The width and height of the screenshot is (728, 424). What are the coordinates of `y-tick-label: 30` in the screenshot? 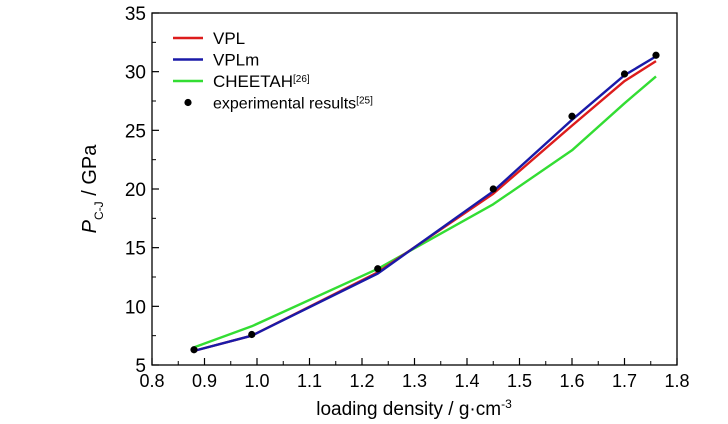 It's located at (135, 73).